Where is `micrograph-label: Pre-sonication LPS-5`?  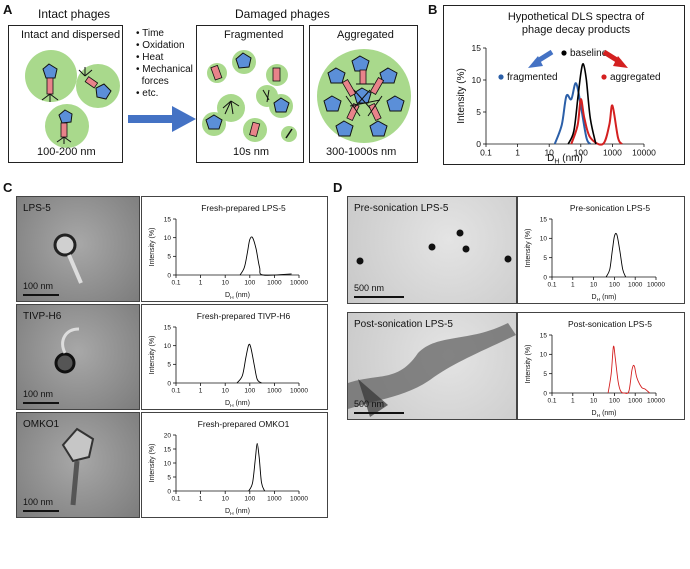
micrograph-label: Pre-sonication LPS-5 is located at coordinates (401, 208).